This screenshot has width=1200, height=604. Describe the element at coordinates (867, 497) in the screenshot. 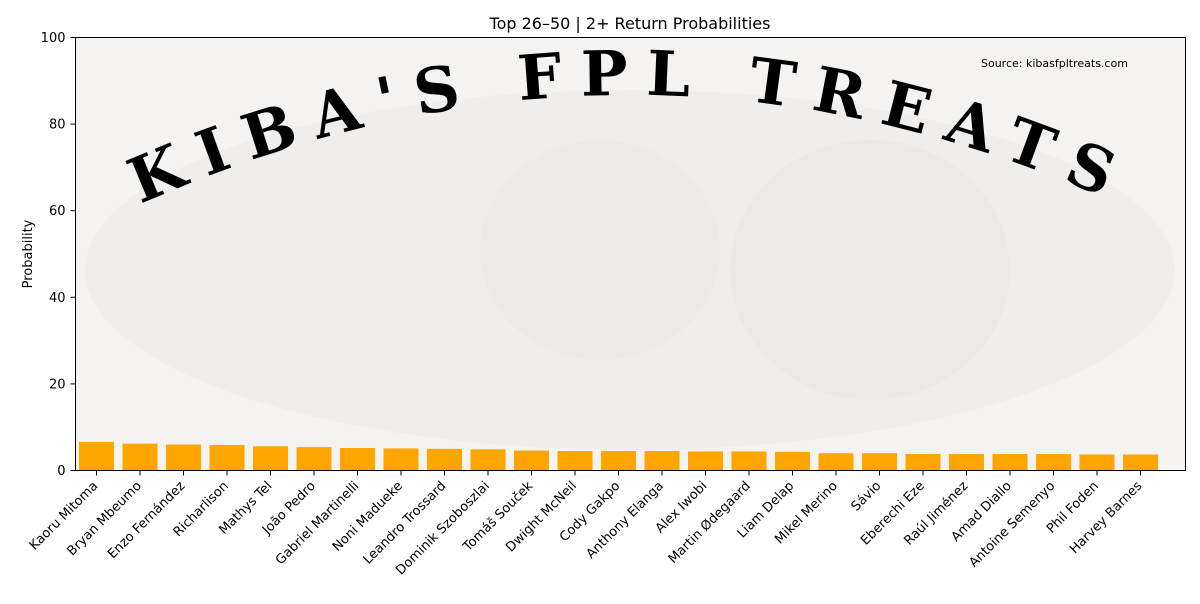

I see `x-tick-label: Sávio` at that location.